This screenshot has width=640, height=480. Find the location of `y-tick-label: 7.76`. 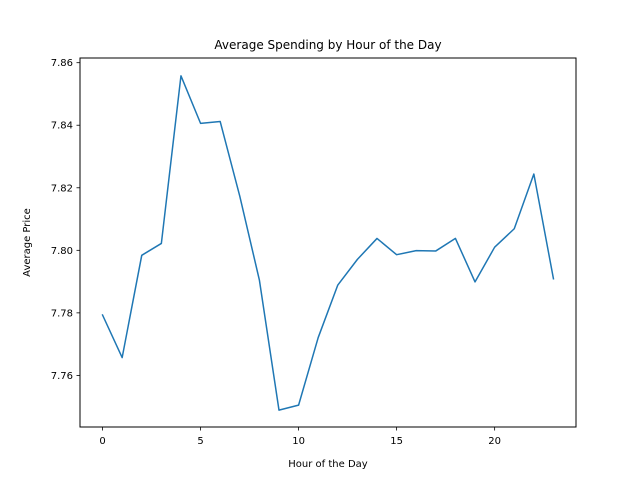

y-tick-label: 7.76 is located at coordinates (62, 376).